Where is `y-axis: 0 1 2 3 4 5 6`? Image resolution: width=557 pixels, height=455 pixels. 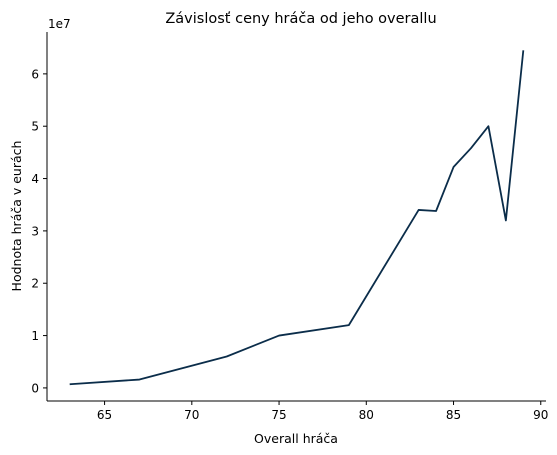
y-axis: 0 1 2 3 4 5 6 is located at coordinates (39, 231).